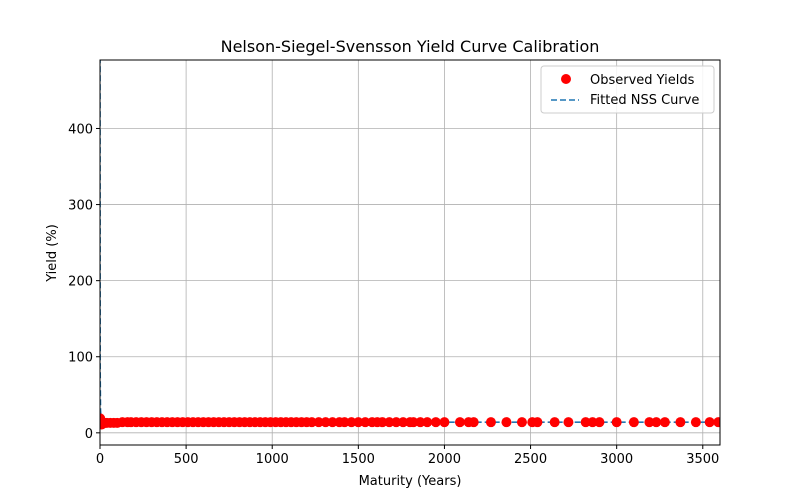 This screenshot has width=800, height=504. What do you see at coordinates (644, 100) in the screenshot?
I see `legend-label-fitted: Fitted NSS Curve` at bounding box center [644, 100].